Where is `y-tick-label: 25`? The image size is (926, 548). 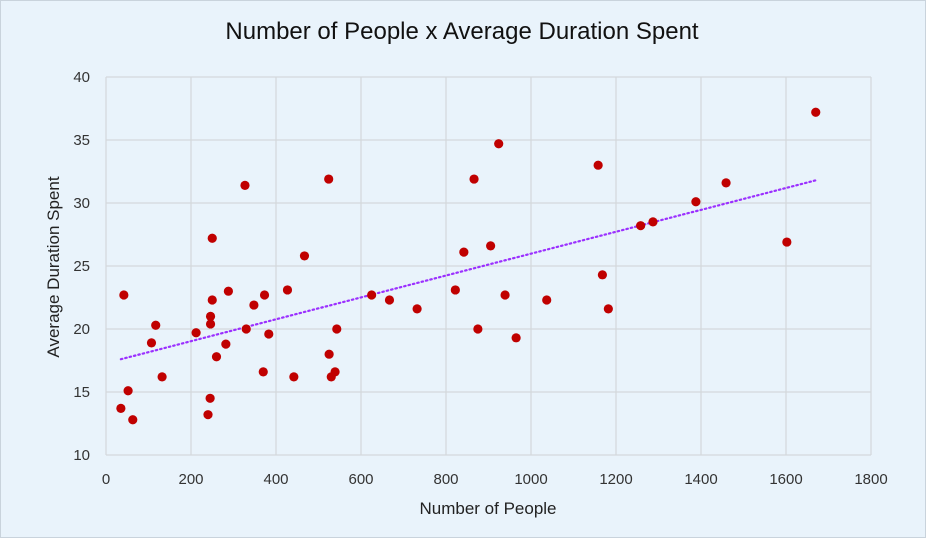
y-tick-label: 25 is located at coordinates (81, 266).